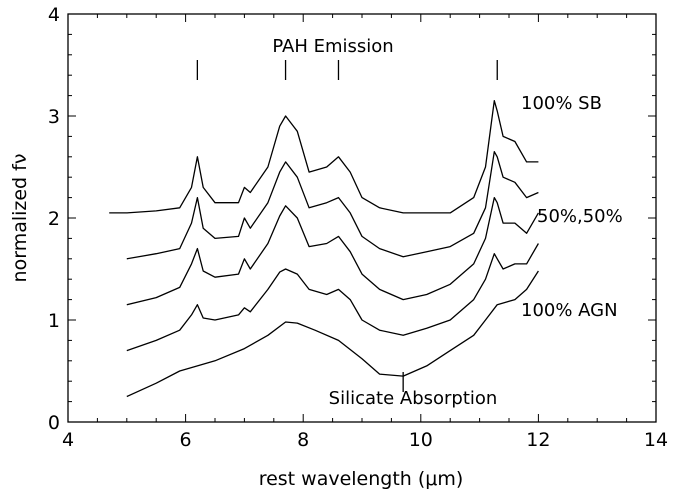 Image resolution: width=686 pixels, height=494 pixels. I want to click on y-tick-label: 2, so click(54, 219).